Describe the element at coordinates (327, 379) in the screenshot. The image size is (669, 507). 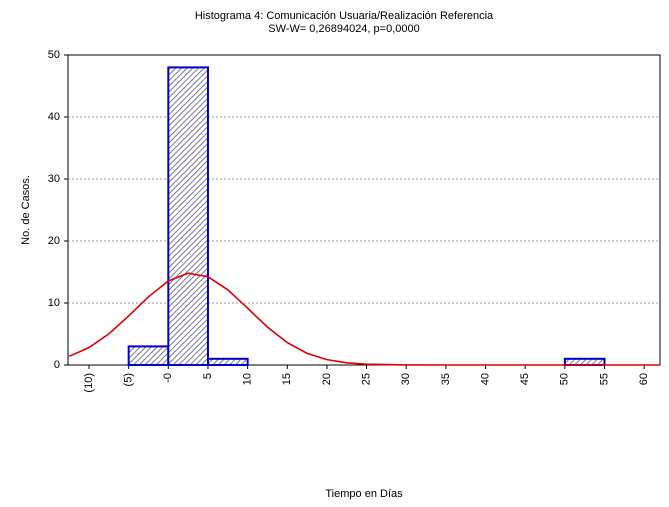
I see `x-tick-label: 20` at that location.